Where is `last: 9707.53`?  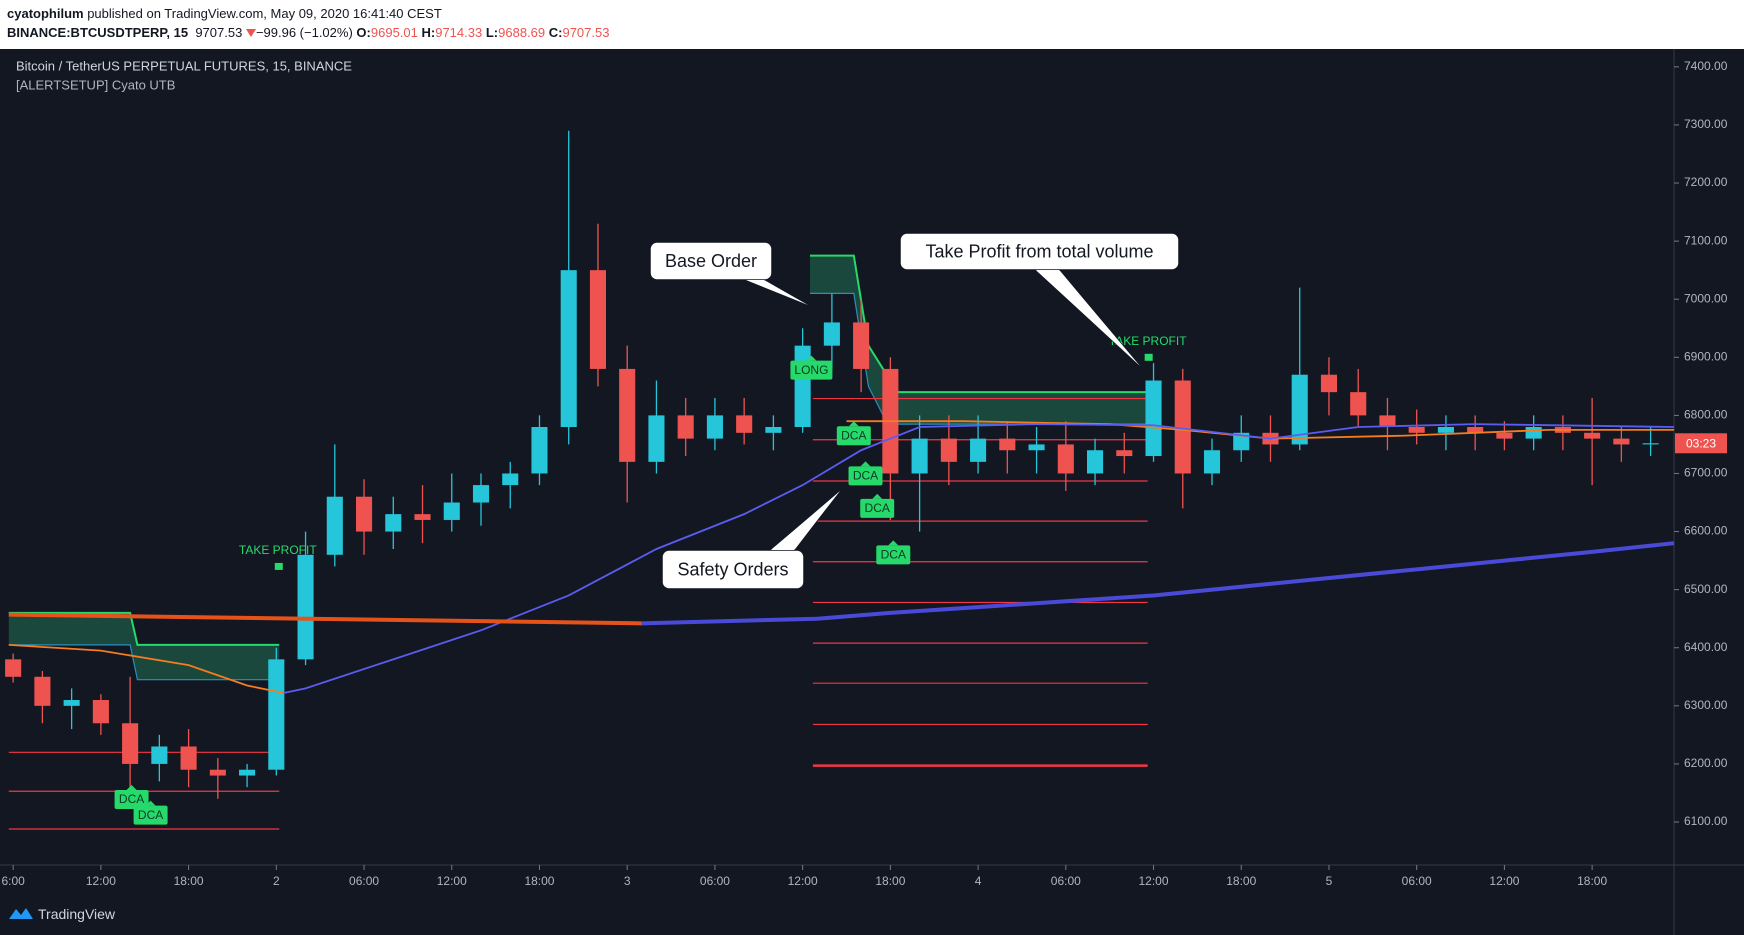 last: 9707.53 is located at coordinates (219, 32).